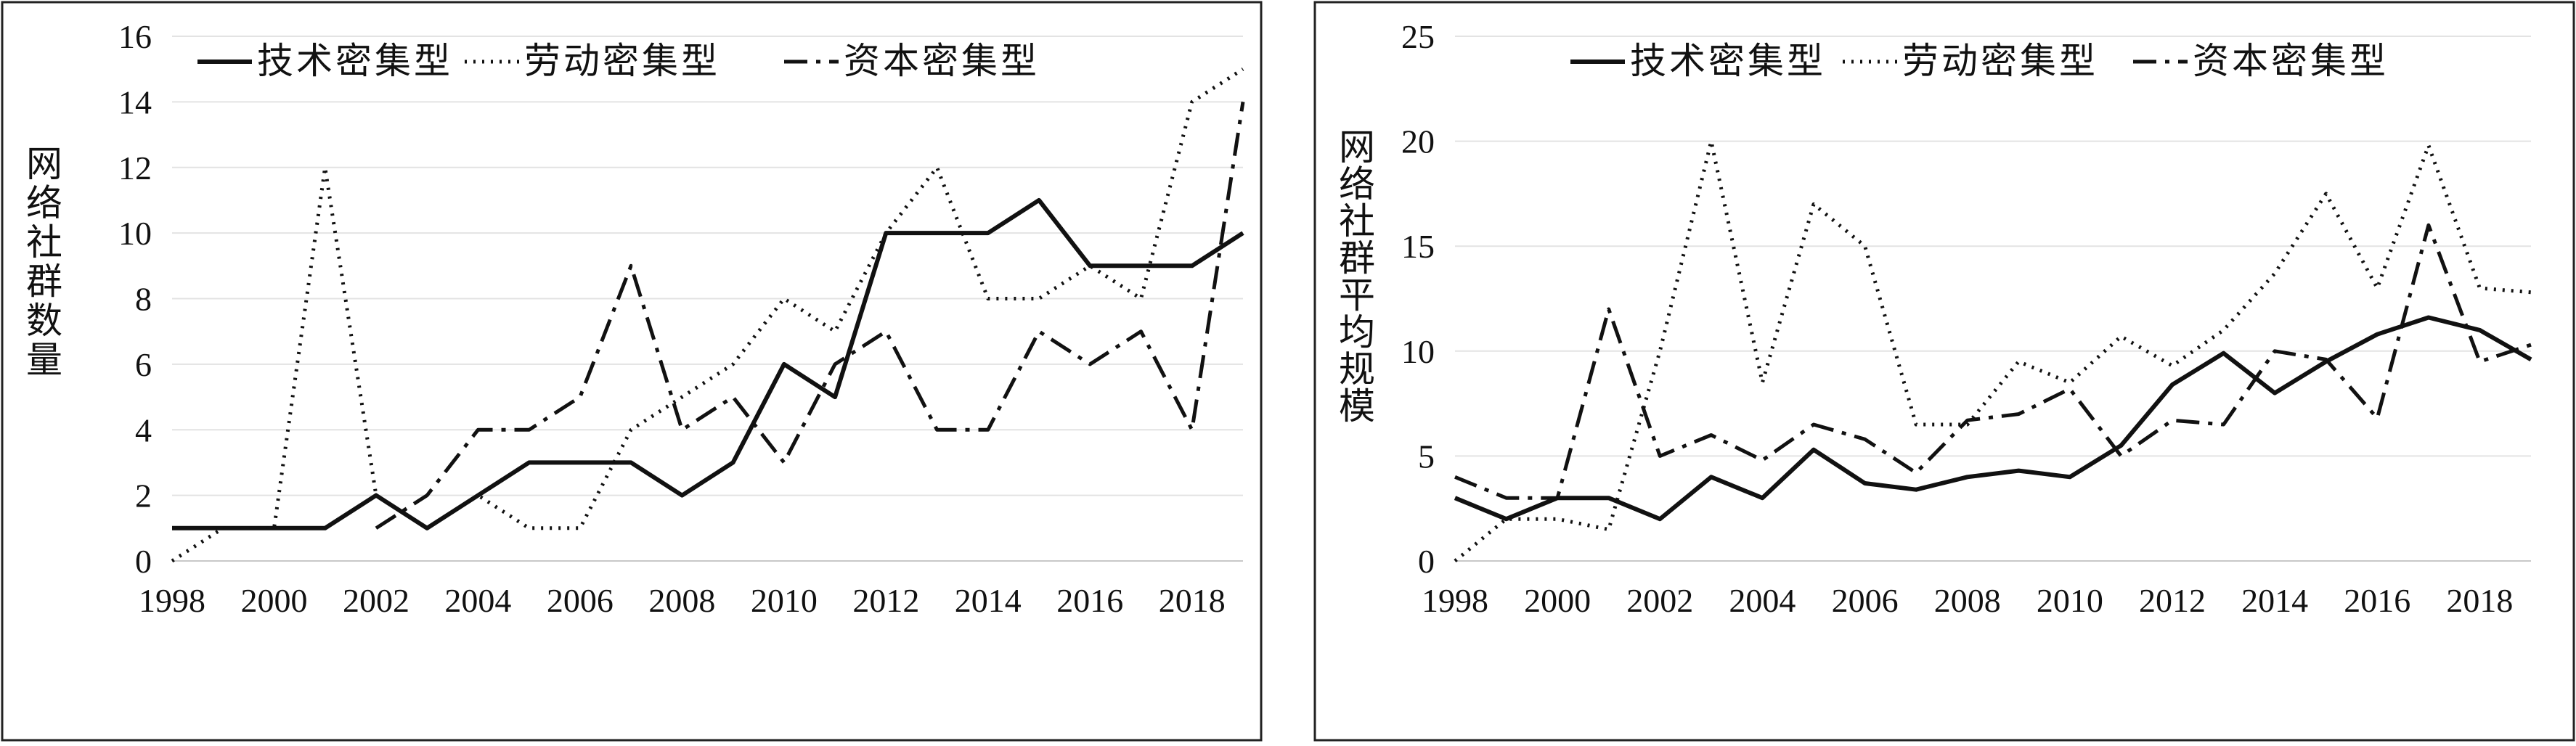 This screenshot has width=2576, height=746. Describe the element at coordinates (143, 364) in the screenshot. I see `y-tick-label: 6` at that location.